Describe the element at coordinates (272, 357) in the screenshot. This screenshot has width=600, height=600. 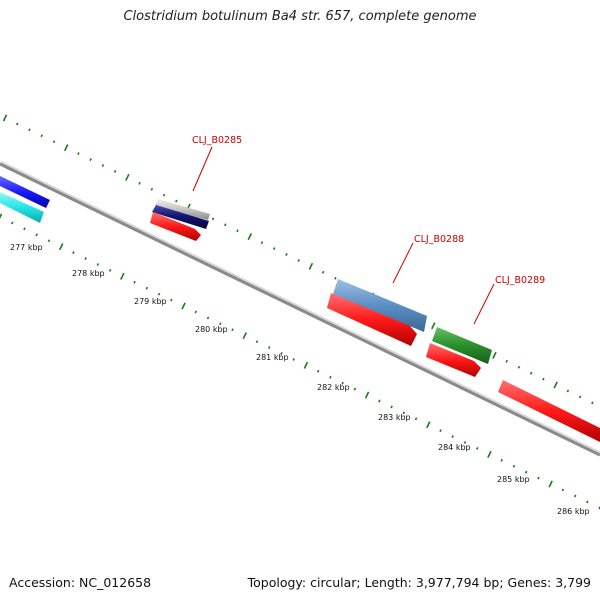
I see `scale-label: 281 kbp` at that location.